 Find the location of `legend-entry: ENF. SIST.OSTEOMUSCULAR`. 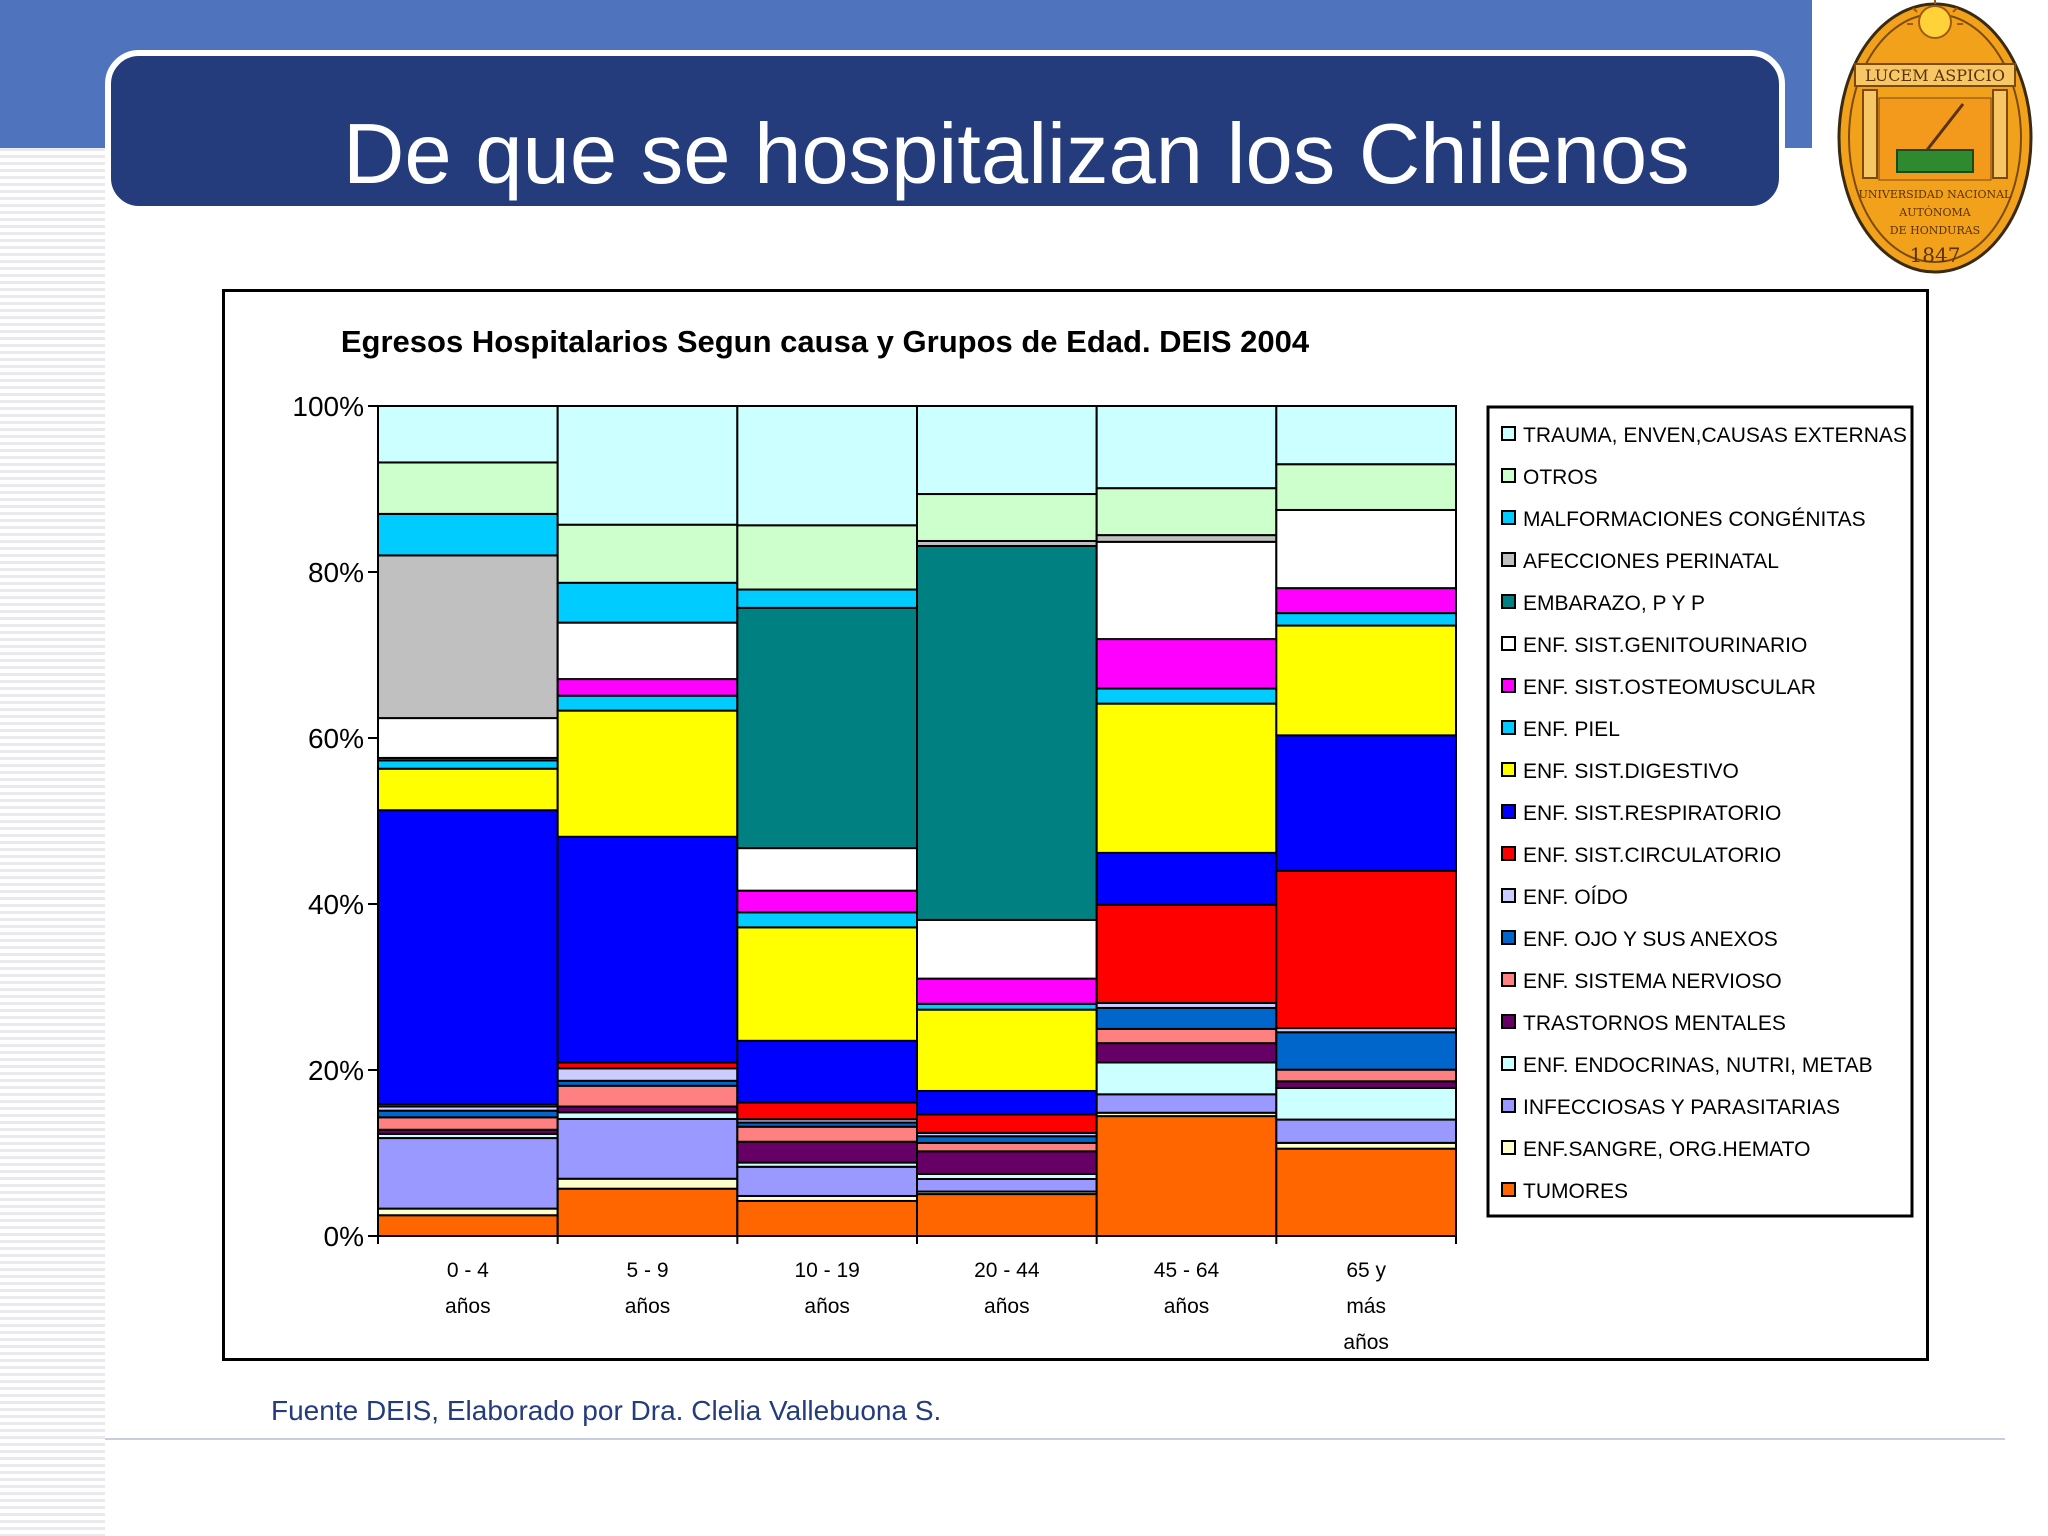

legend-entry: ENF. SIST.OSTEOMUSCULAR is located at coordinates (1669, 687).